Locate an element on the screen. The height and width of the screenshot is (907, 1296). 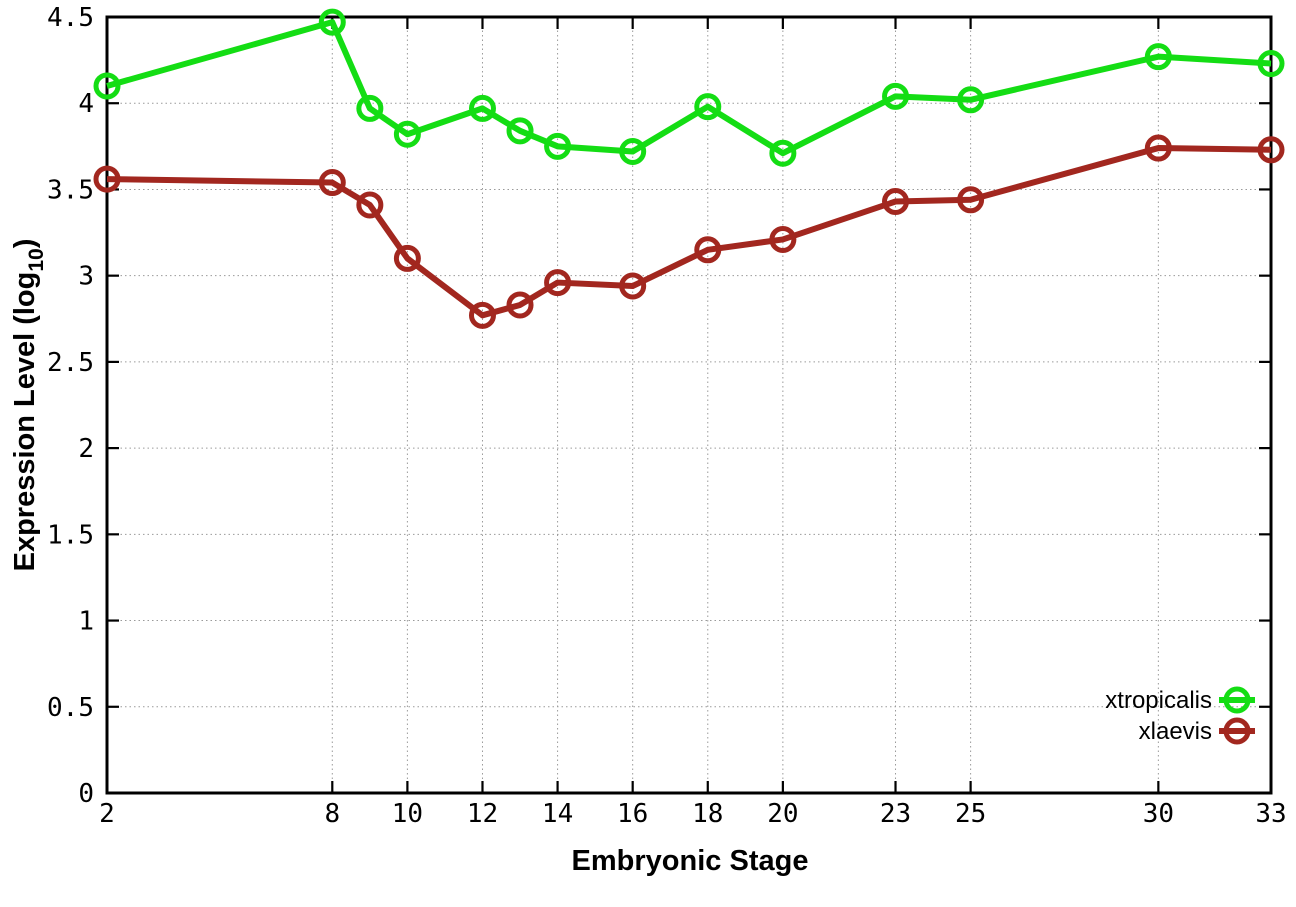
y-tick-label: 1.5 is located at coordinates (70, 535).